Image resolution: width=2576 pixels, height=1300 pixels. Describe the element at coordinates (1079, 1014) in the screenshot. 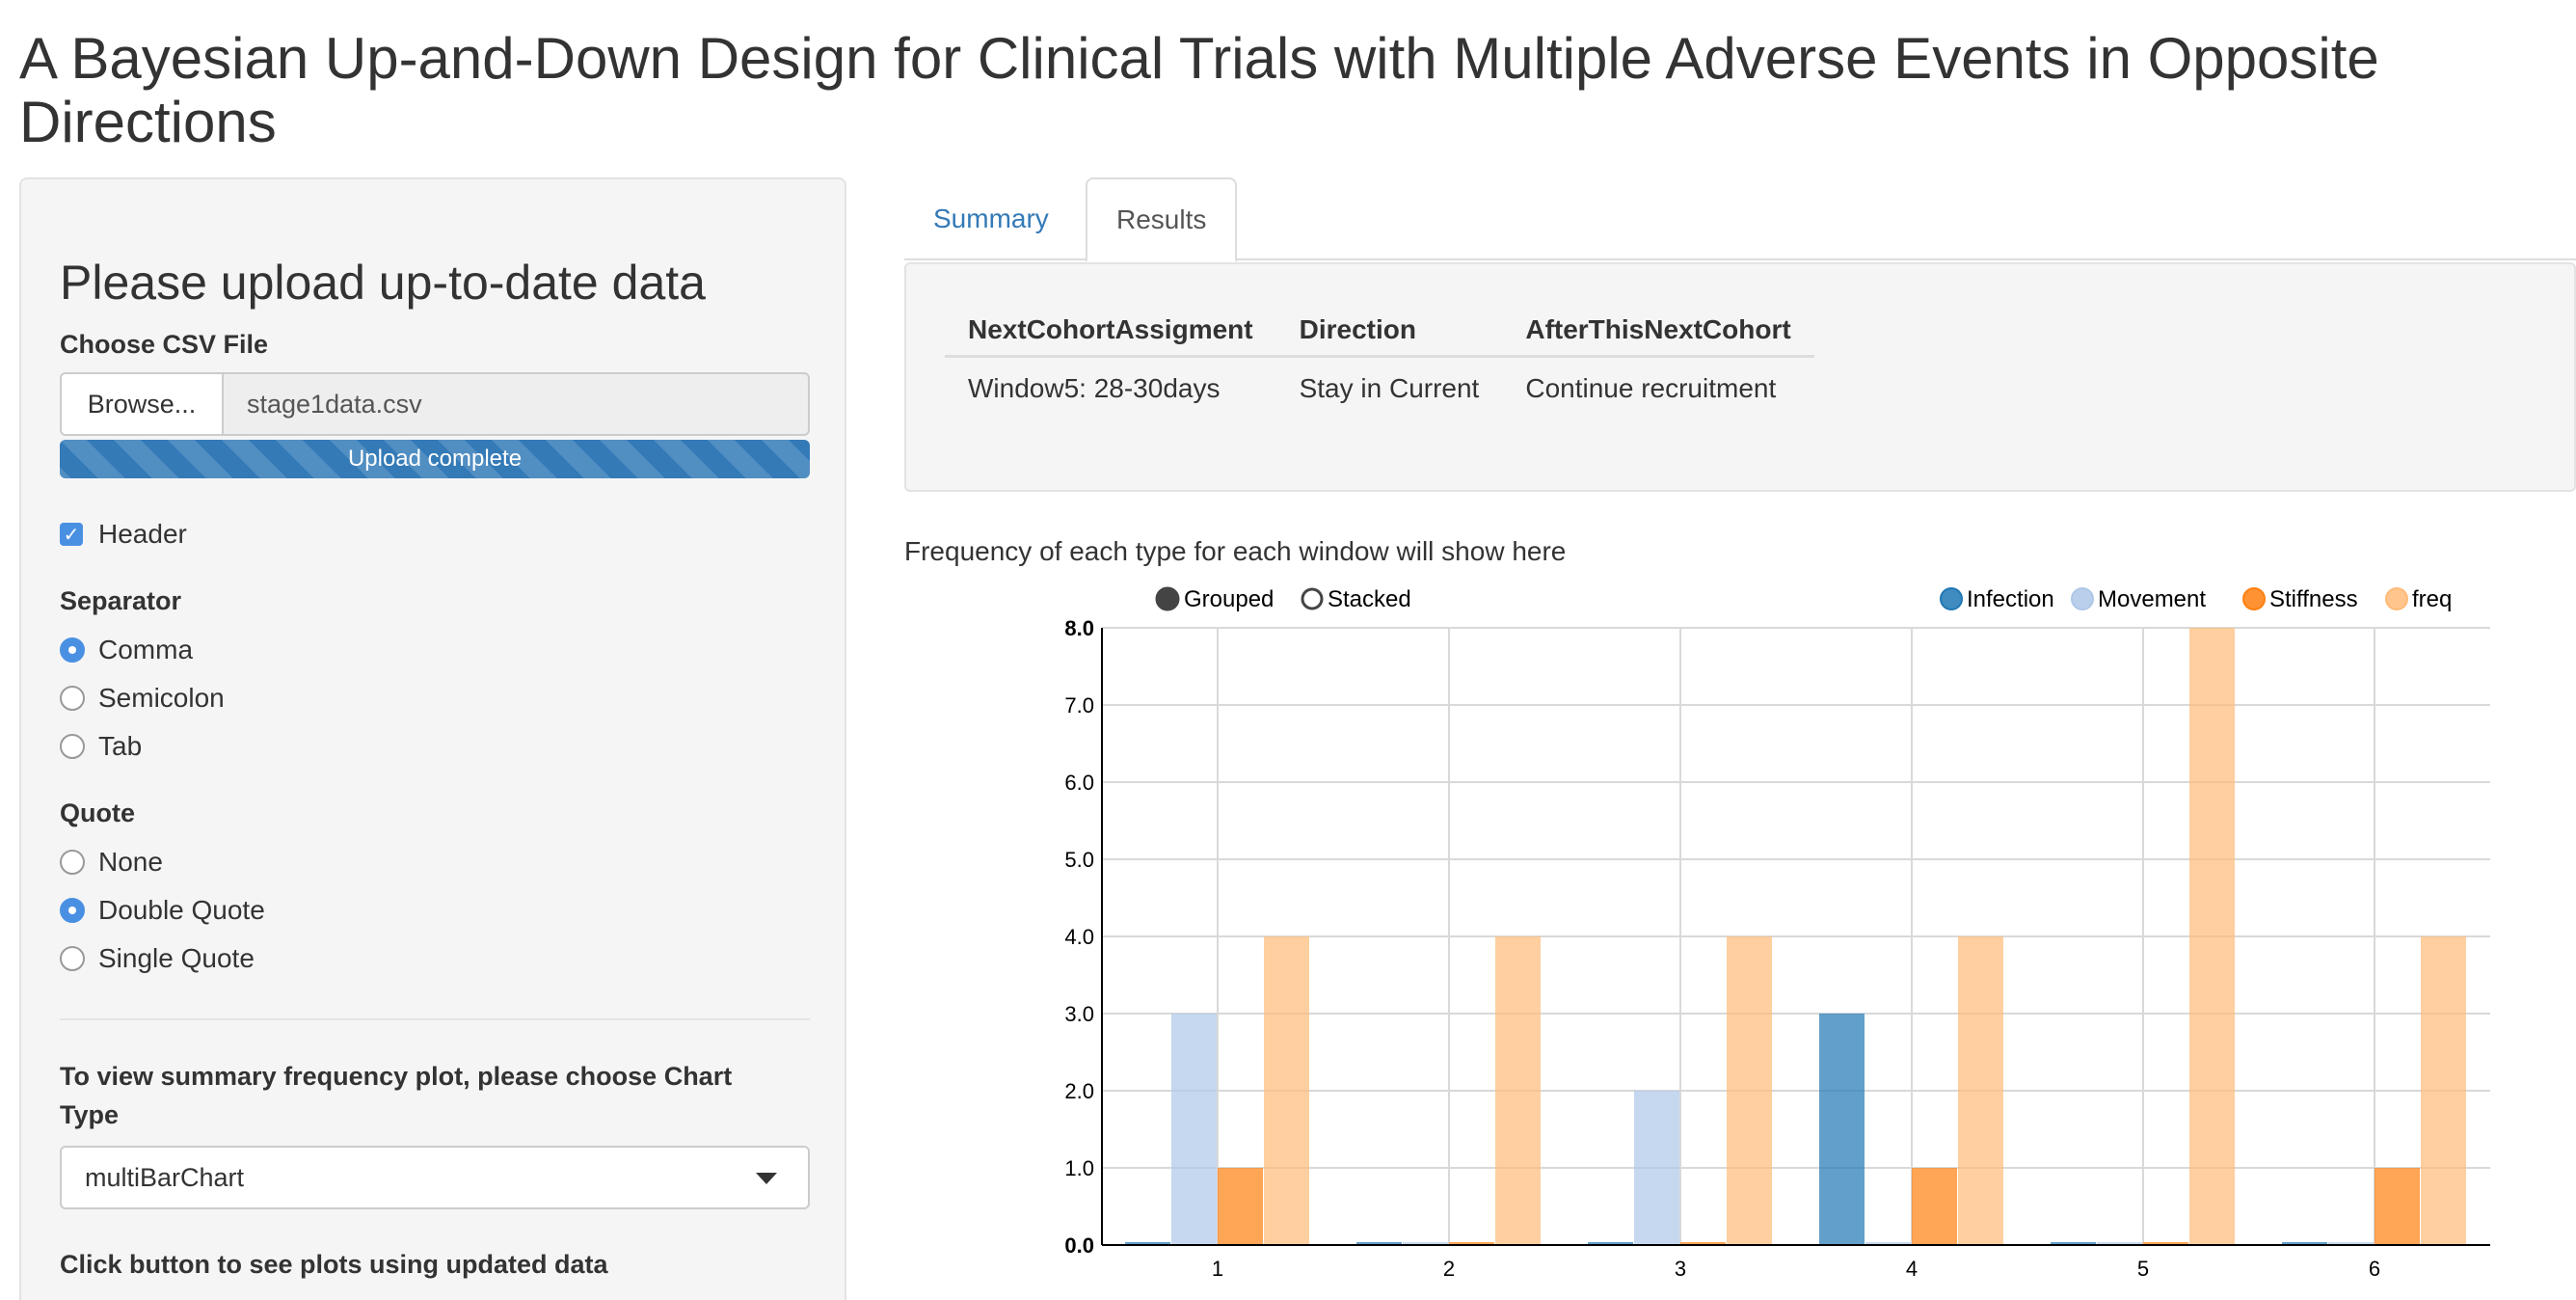

I see `y-tick-label: 3.0` at that location.